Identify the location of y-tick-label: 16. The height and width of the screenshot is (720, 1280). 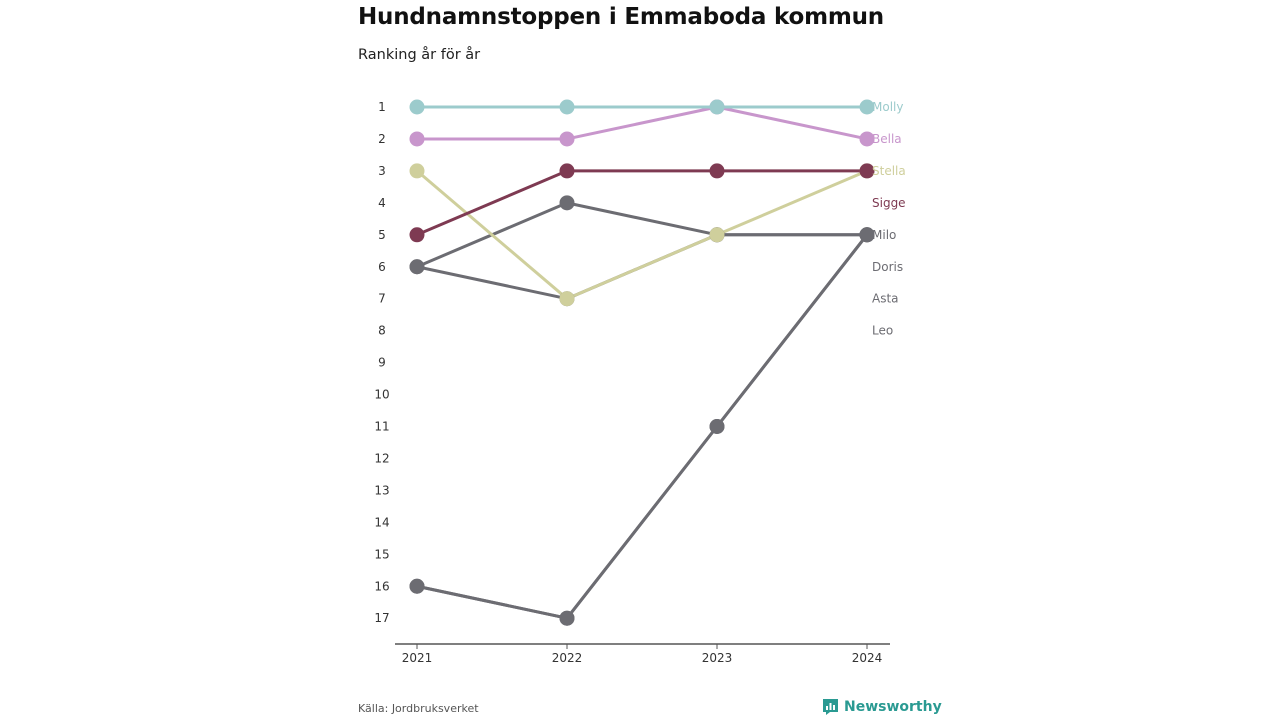
(381, 586).